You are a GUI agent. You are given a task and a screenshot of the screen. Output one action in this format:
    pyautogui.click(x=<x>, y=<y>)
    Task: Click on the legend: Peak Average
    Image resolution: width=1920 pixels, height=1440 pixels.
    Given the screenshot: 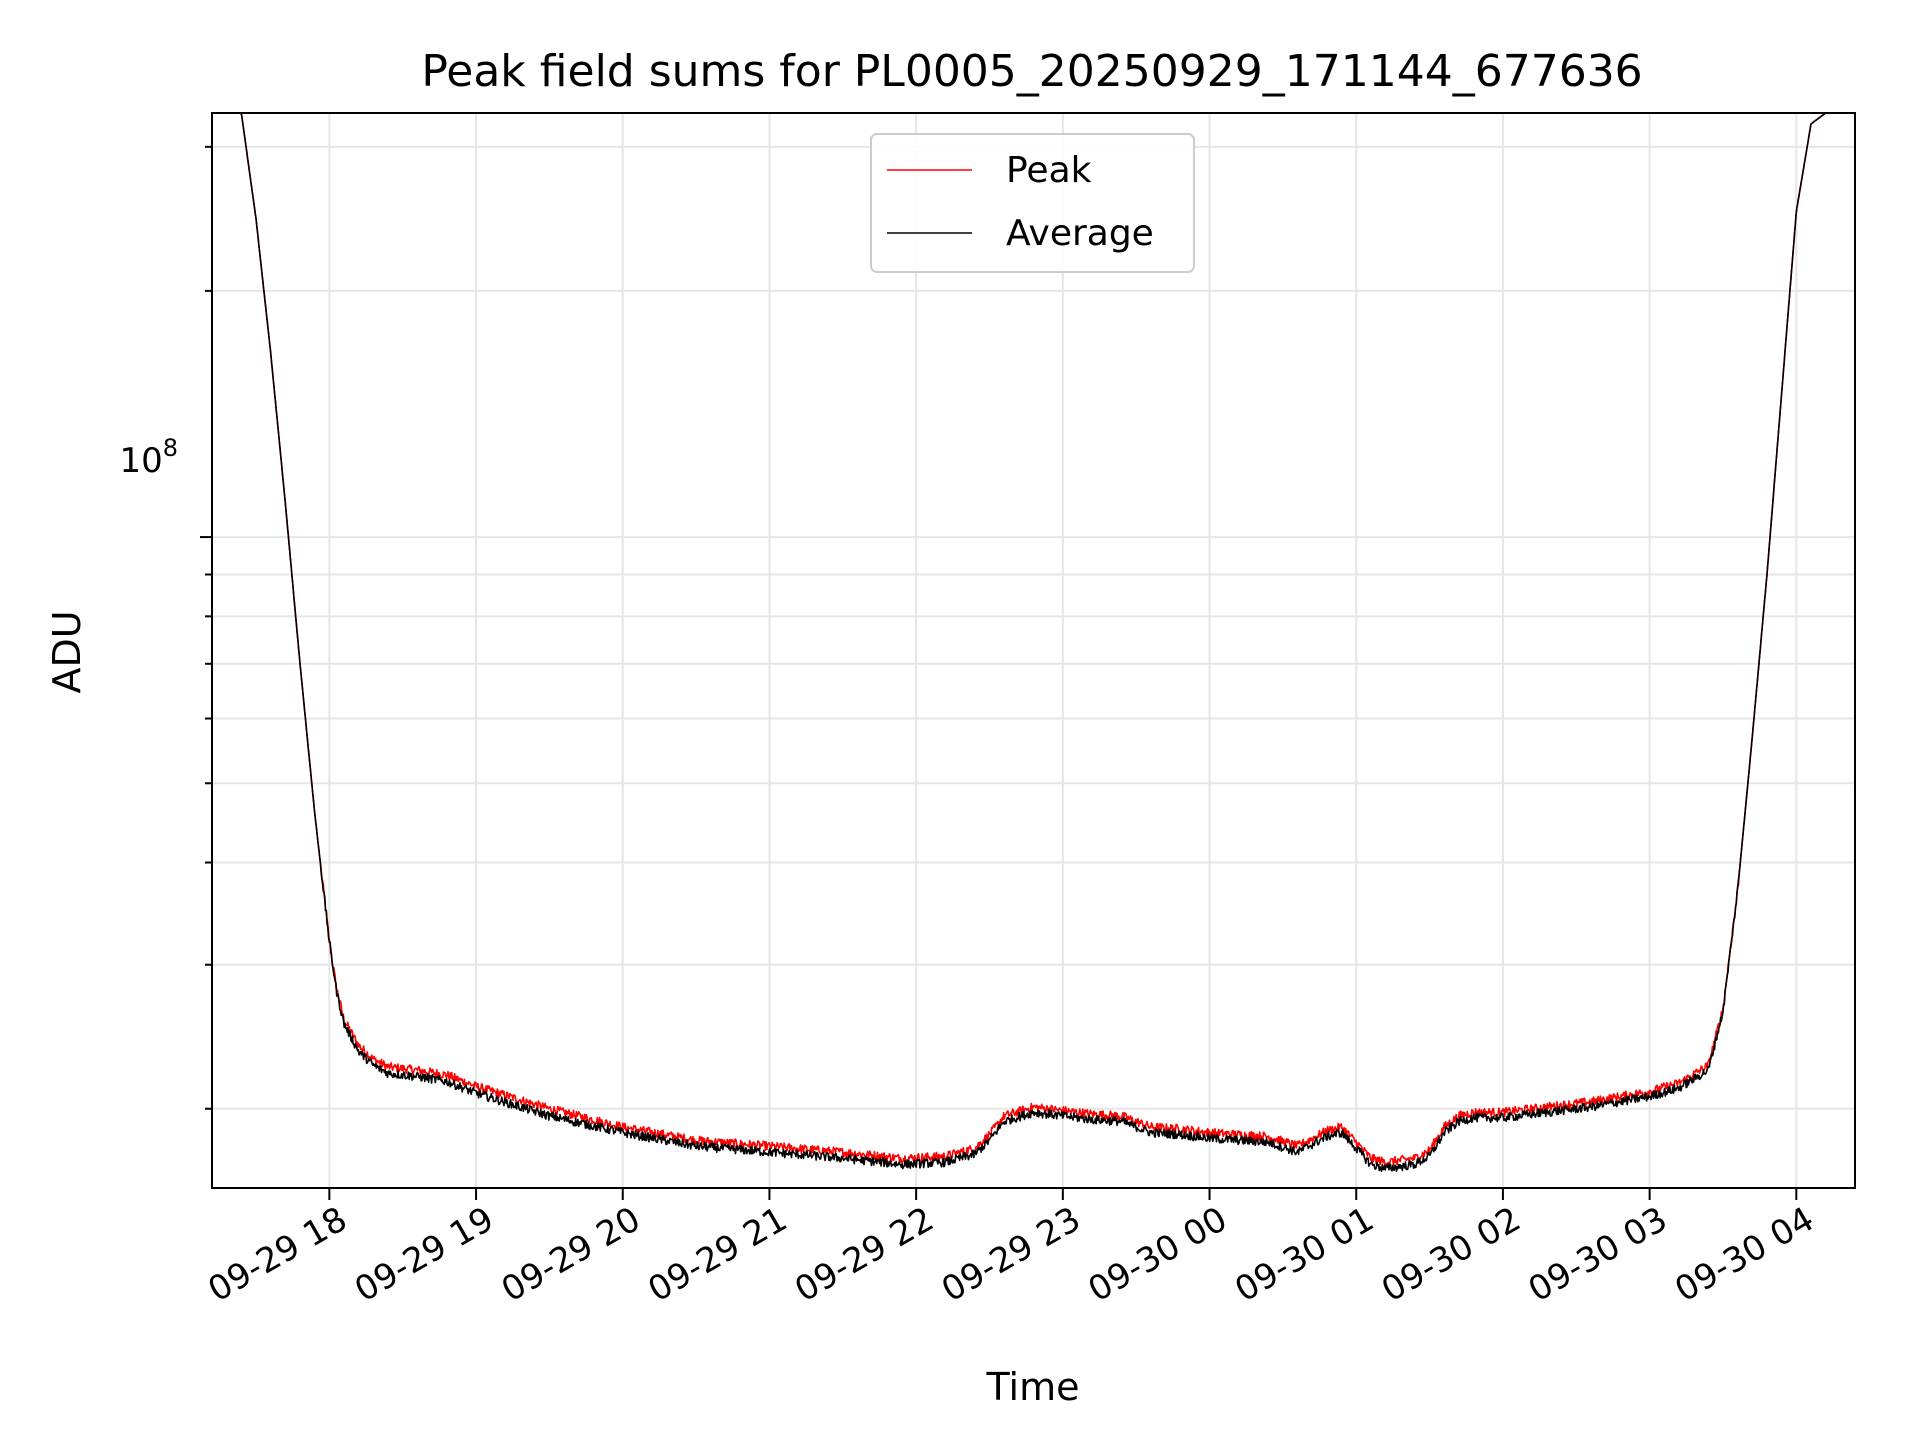 What is the action you would take?
    pyautogui.click(x=1032, y=203)
    